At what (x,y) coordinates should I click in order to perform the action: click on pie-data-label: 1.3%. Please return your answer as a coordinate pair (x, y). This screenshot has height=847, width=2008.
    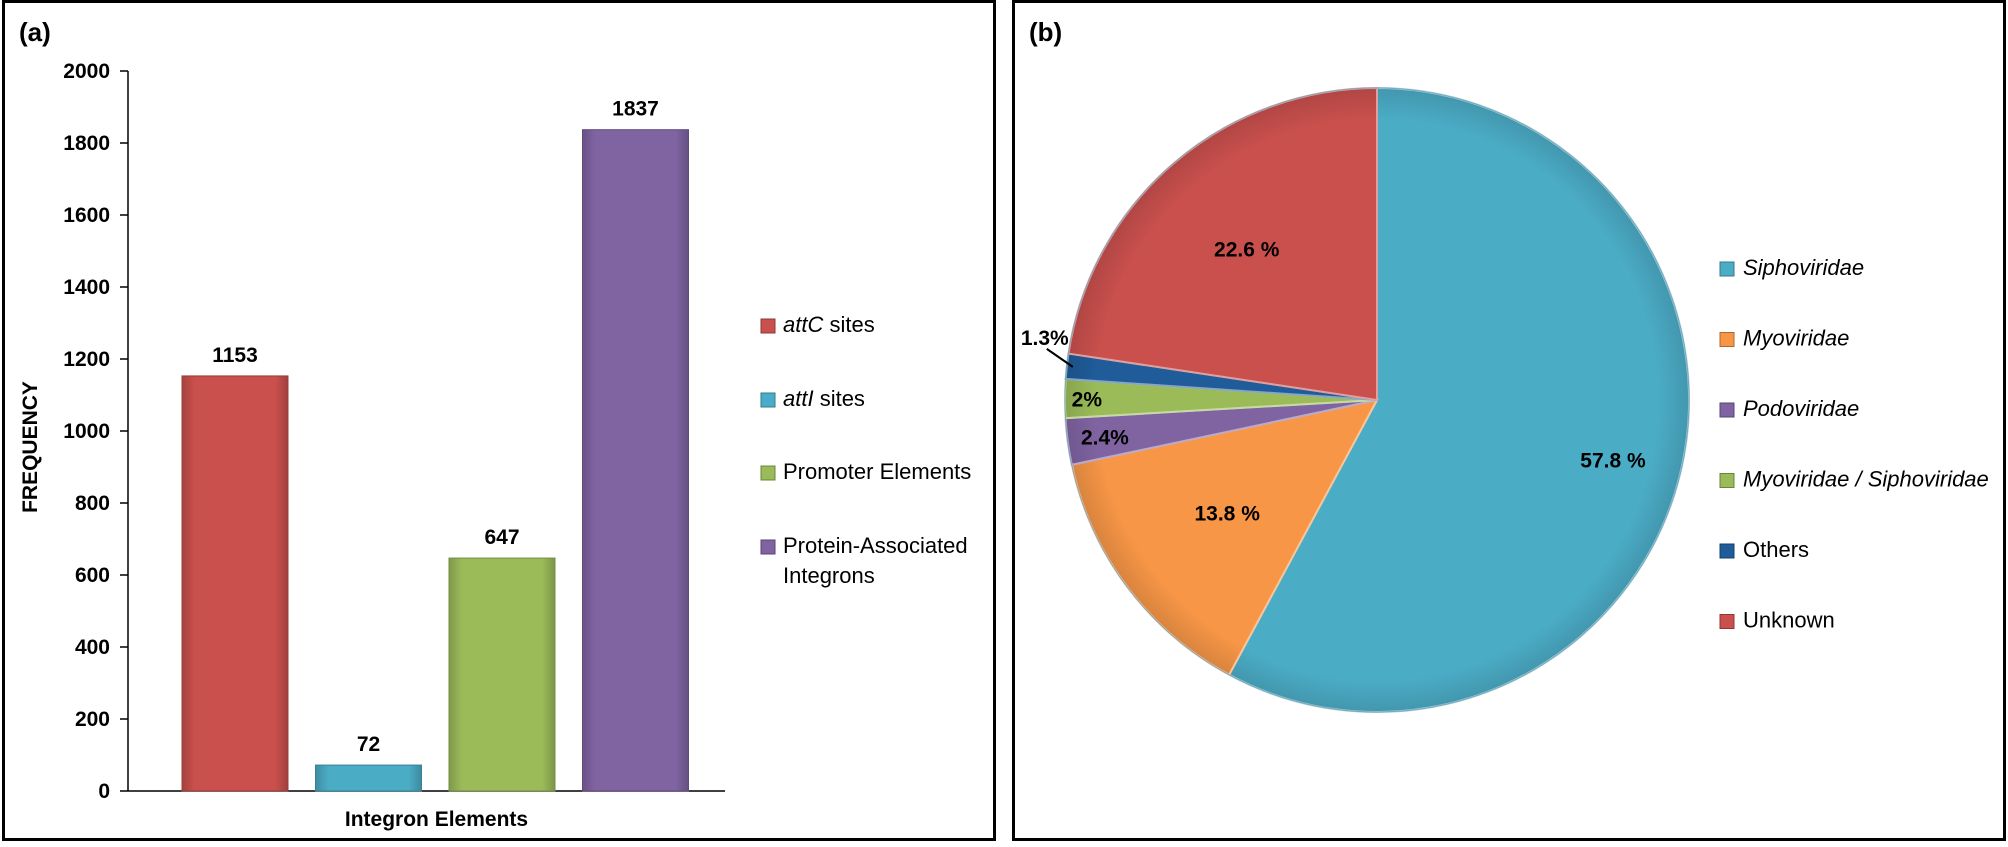
    Looking at the image, I should click on (1045, 338).